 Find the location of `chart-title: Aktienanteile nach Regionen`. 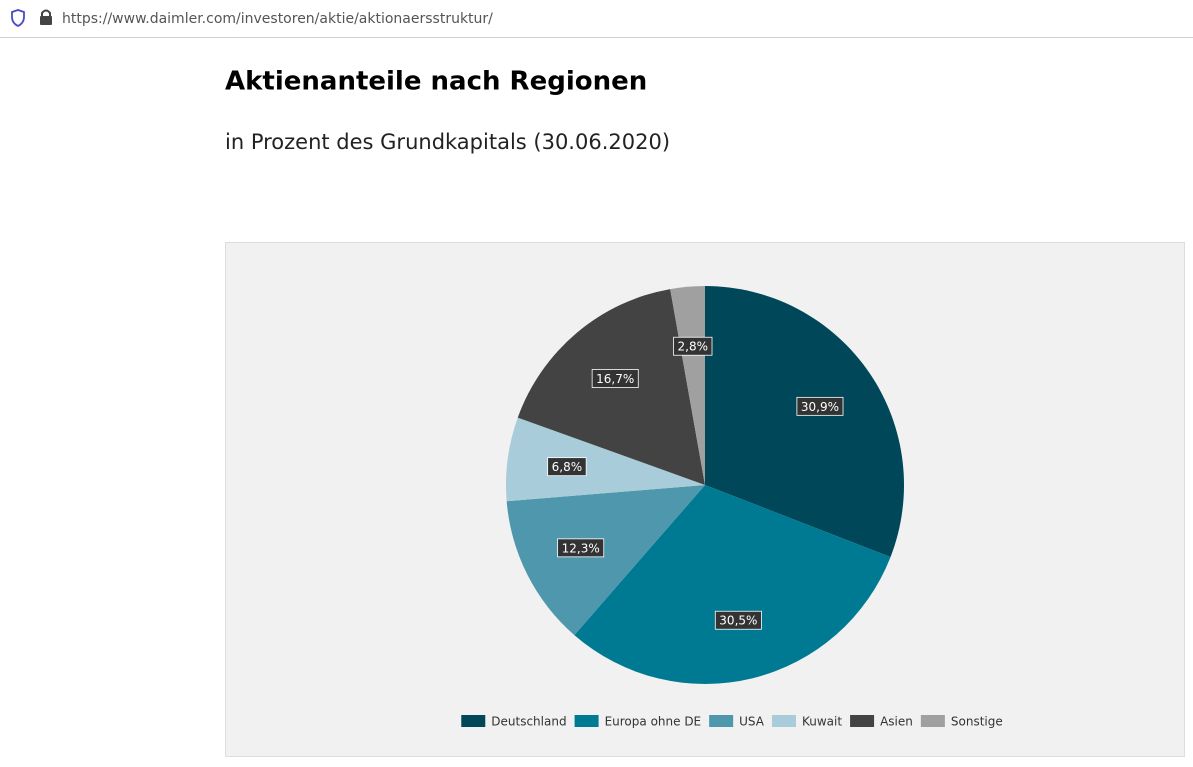

chart-title: Aktienanteile nach Regionen is located at coordinates (436, 82).